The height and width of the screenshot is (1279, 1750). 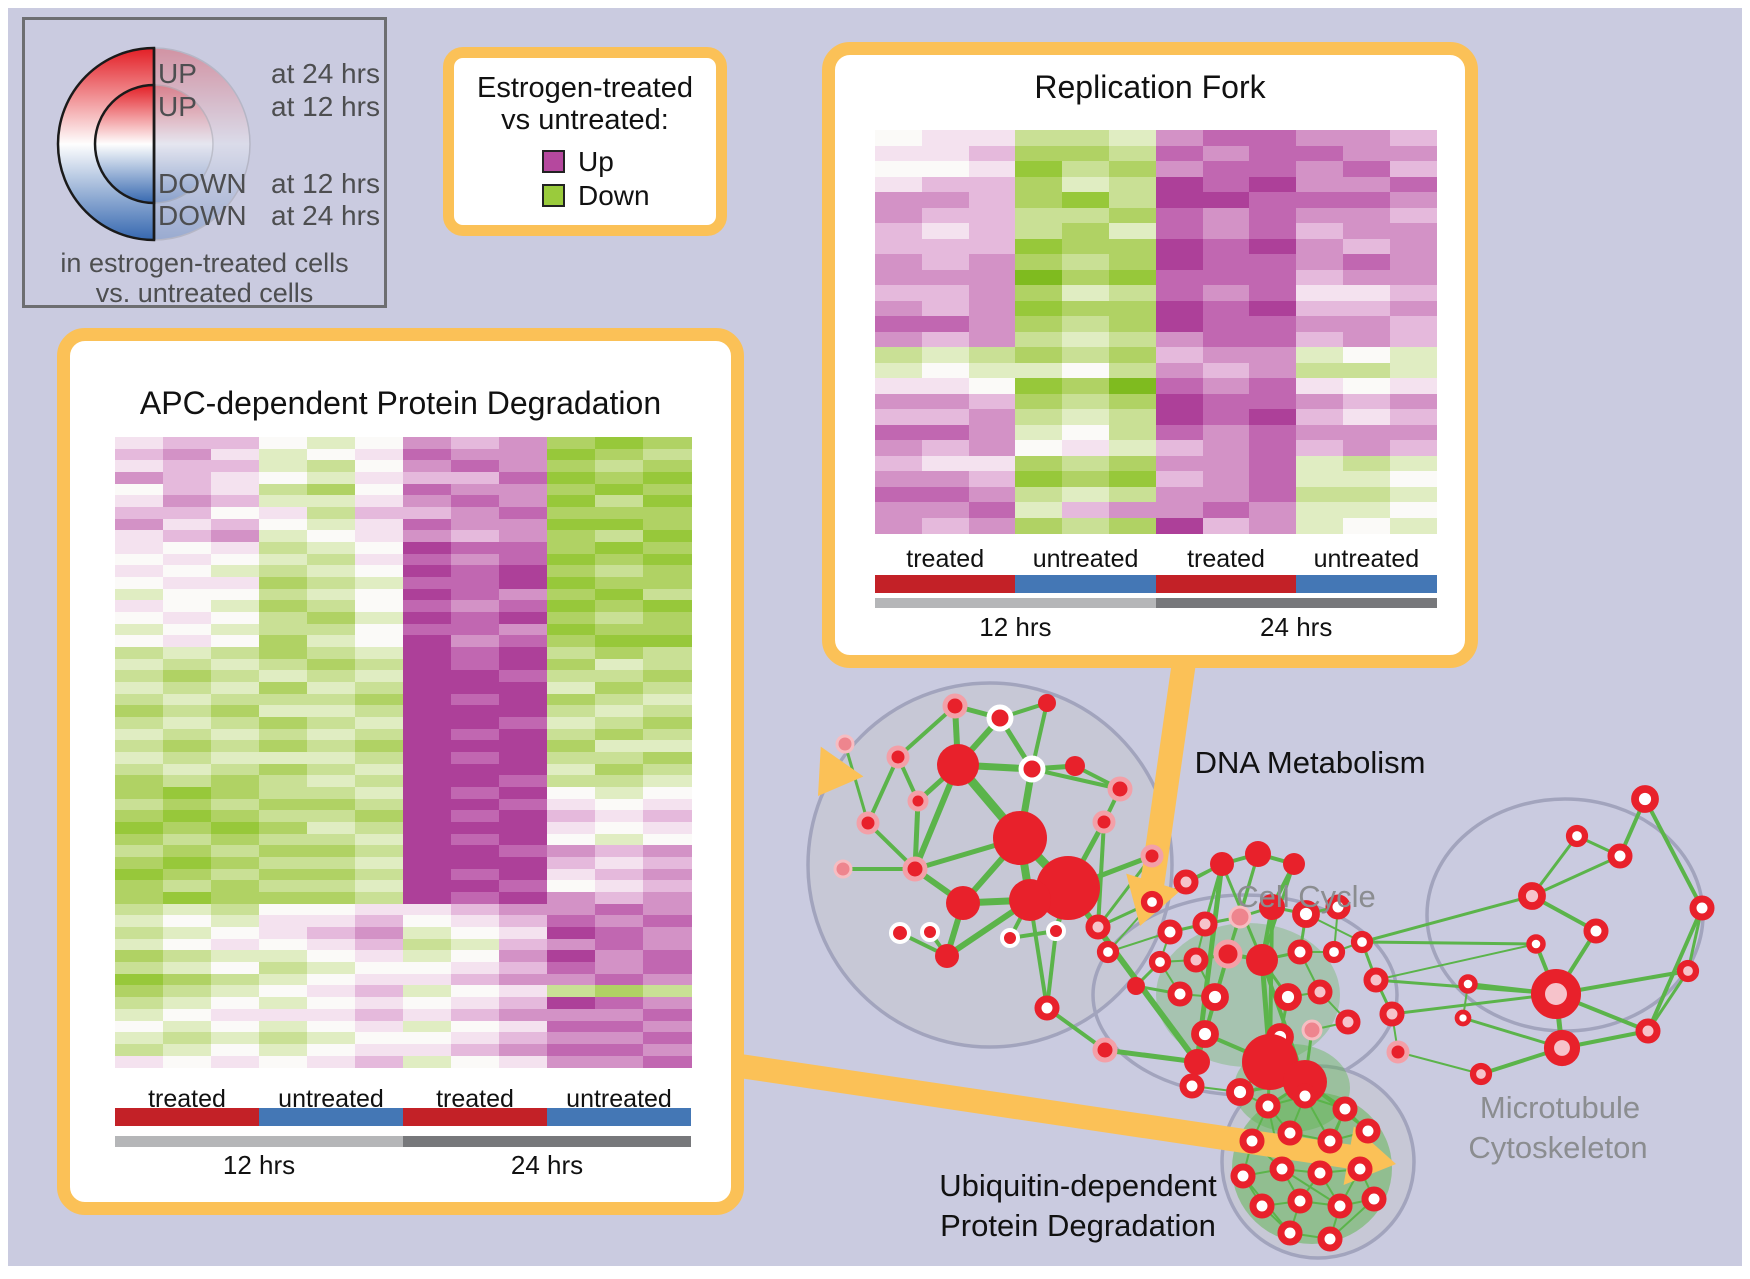 I want to click on group-color-bar, so click(x=1085, y=584).